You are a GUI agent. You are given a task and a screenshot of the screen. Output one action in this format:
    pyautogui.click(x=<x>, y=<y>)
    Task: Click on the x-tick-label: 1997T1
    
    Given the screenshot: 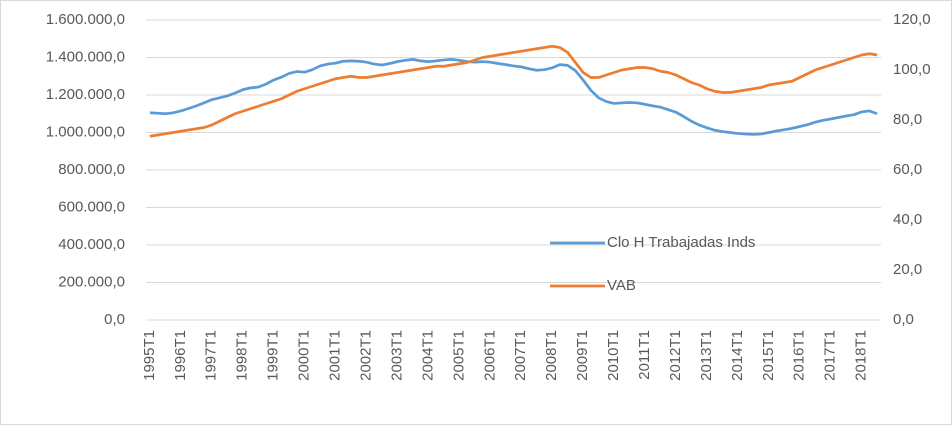 What is the action you would take?
    pyautogui.click(x=211, y=355)
    